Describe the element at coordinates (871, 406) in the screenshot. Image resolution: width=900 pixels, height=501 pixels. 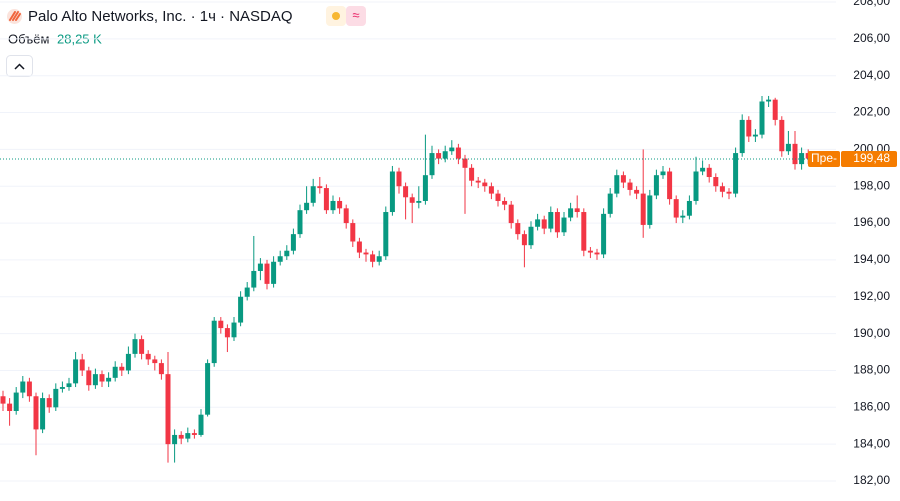
I see `y-tick-label: 186,00` at that location.